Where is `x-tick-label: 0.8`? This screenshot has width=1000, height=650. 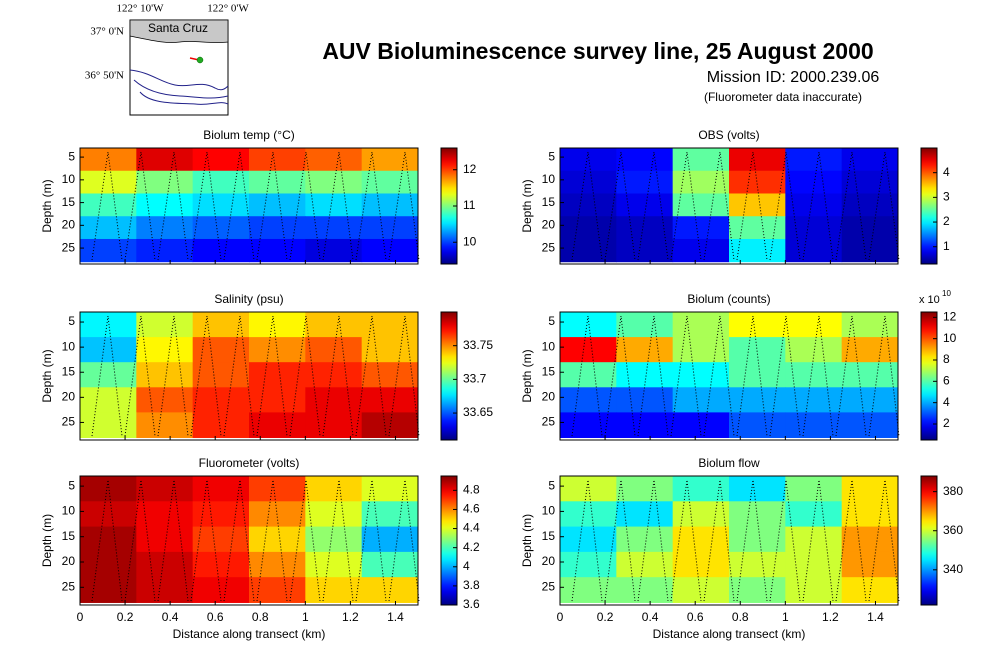
x-tick-label: 0.8 is located at coordinates (260, 617).